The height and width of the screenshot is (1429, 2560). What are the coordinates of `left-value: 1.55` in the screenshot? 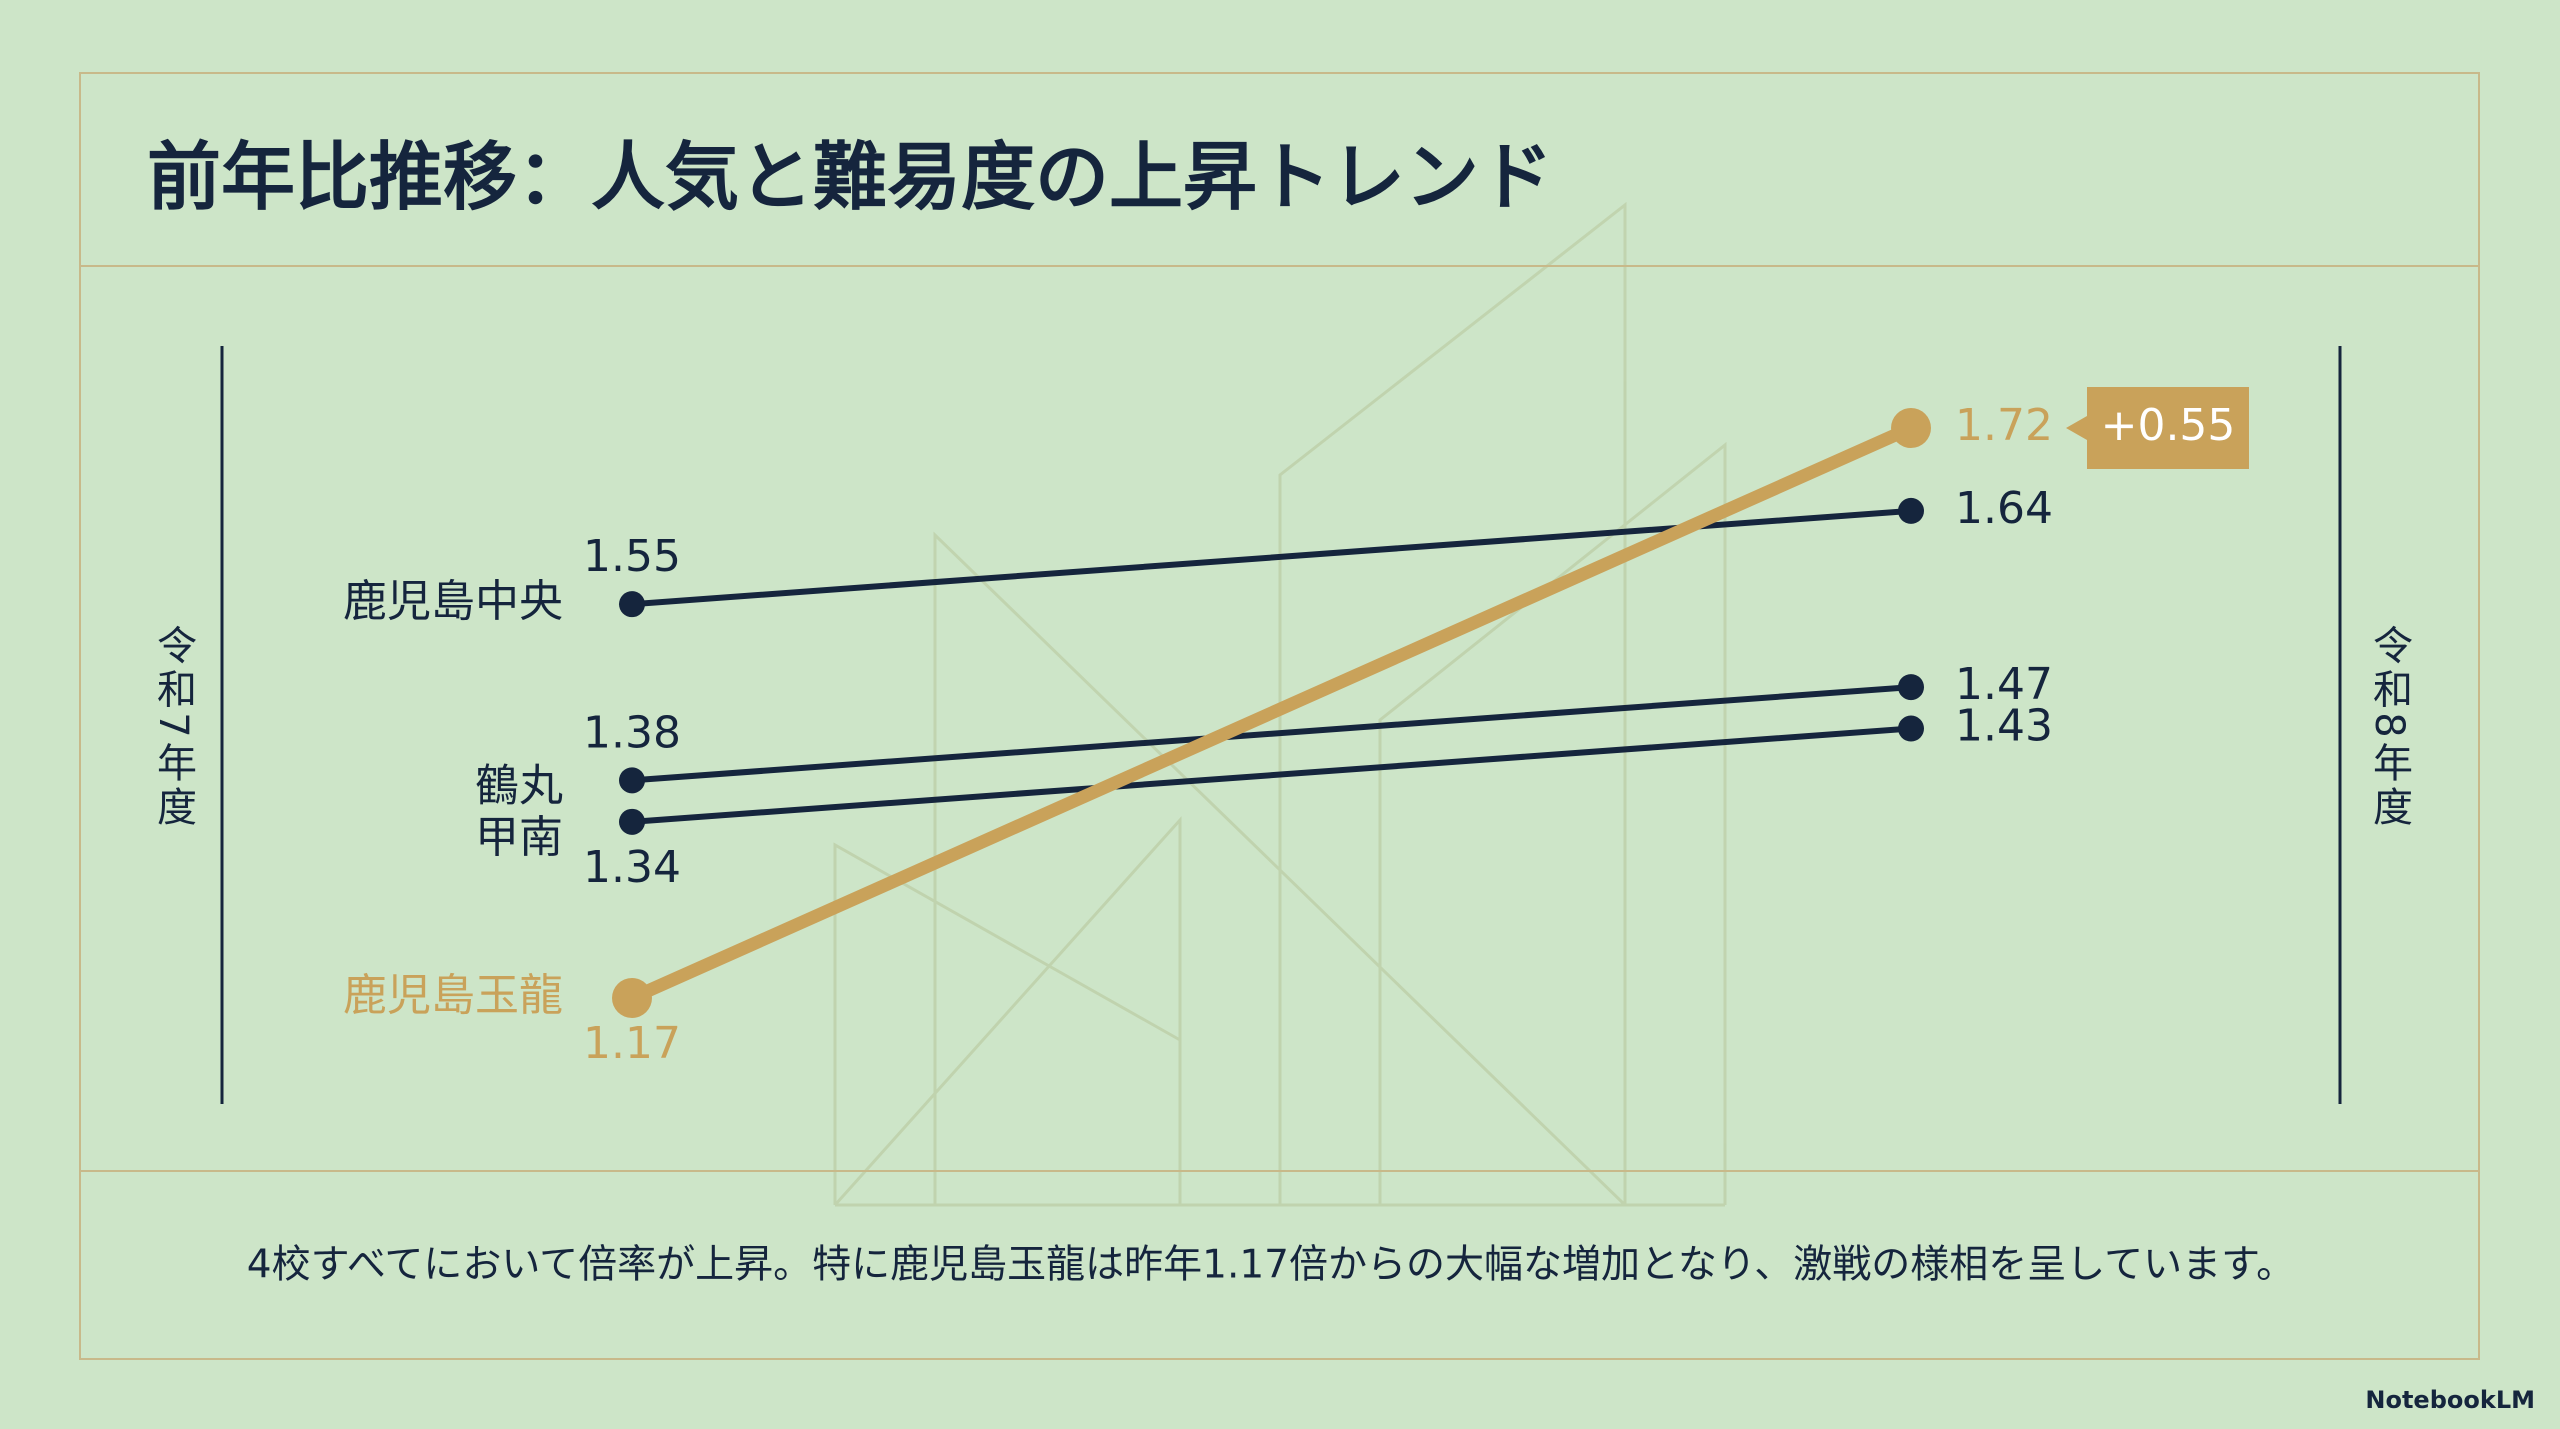 It's located at (632, 556).